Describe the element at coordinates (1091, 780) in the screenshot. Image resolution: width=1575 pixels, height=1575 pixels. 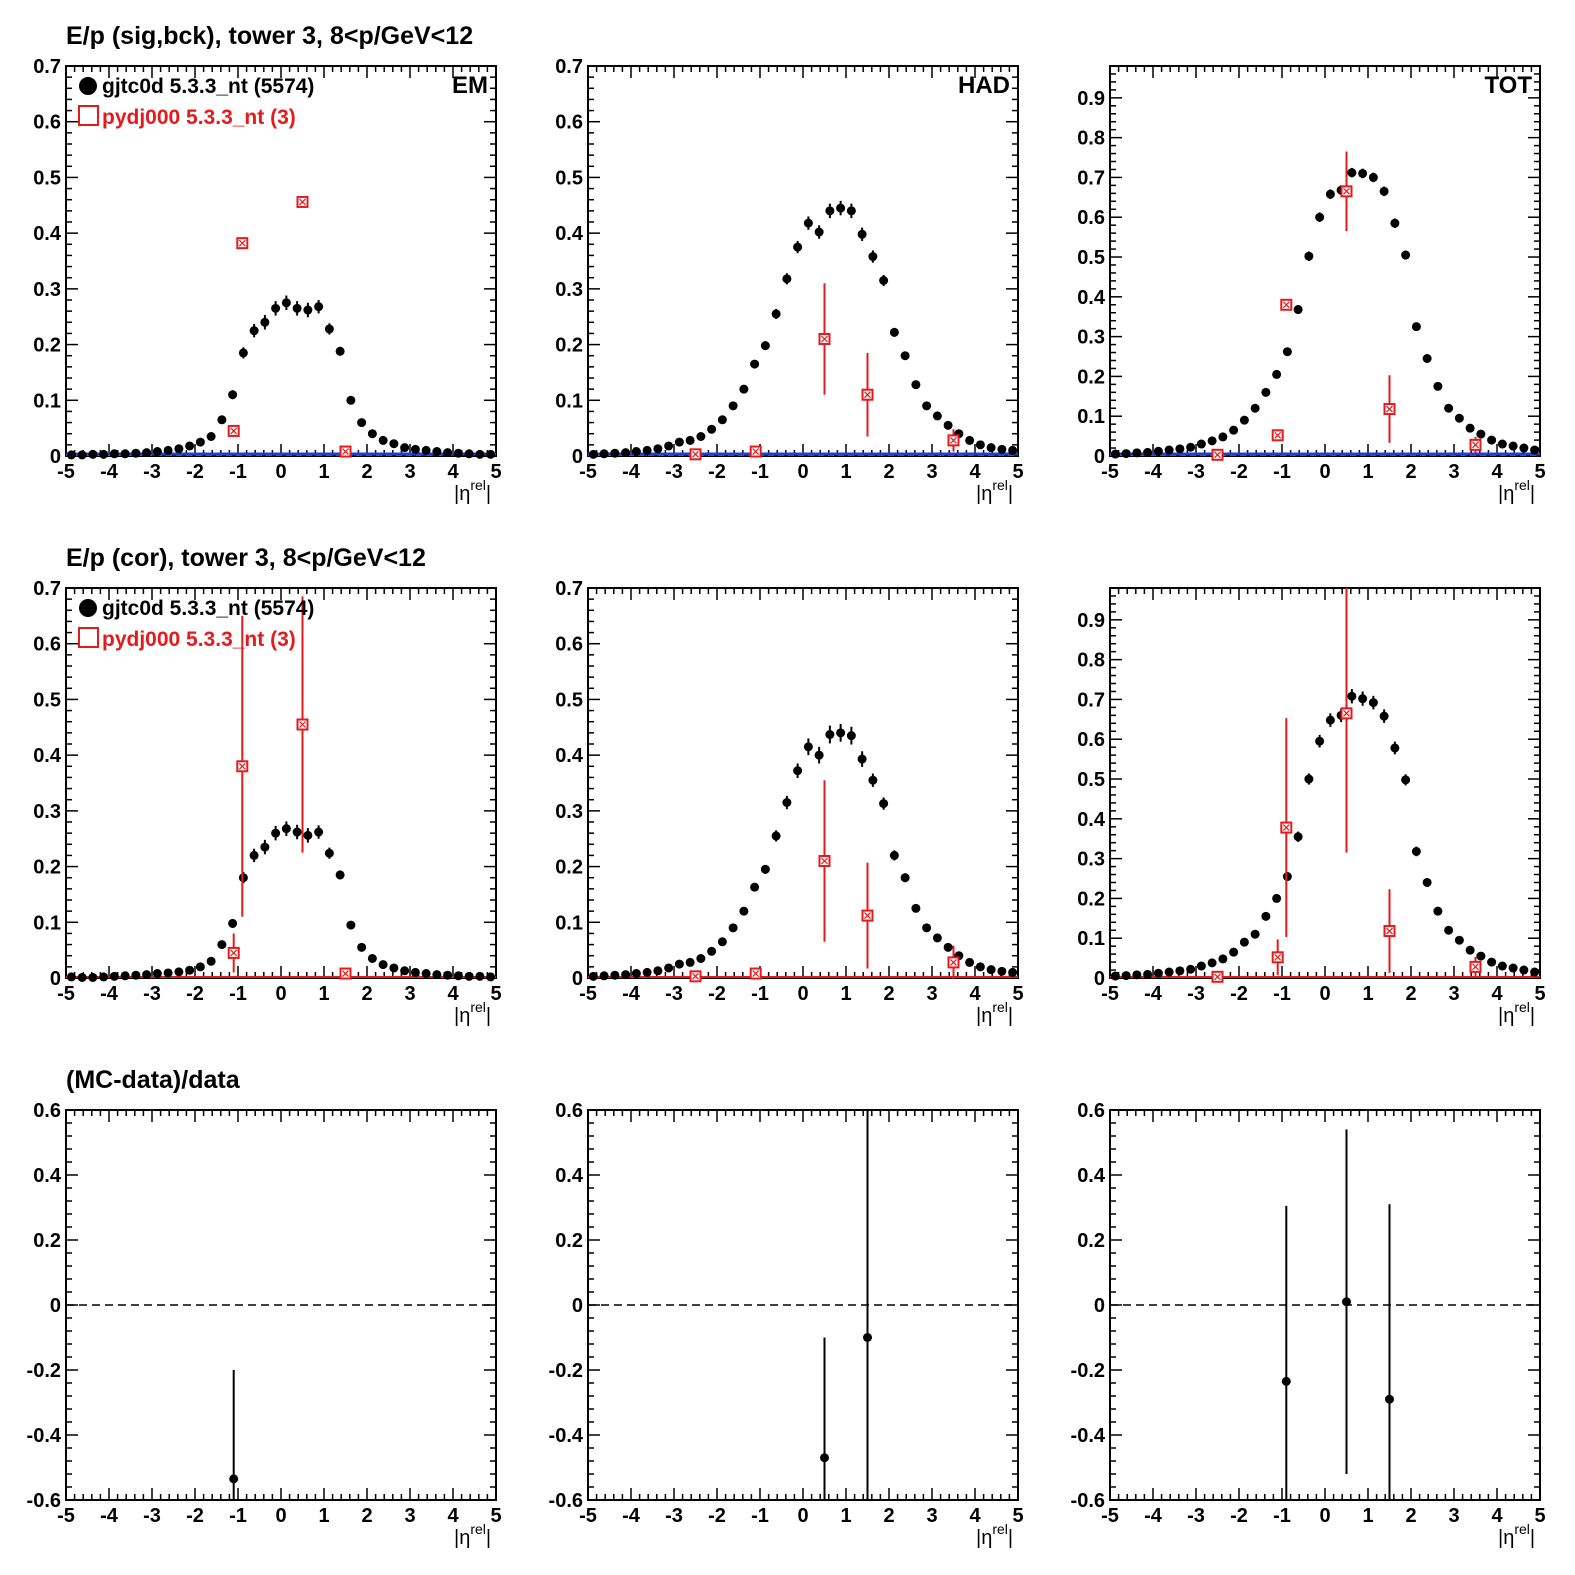
I see `y-tick-label: 0.5` at that location.